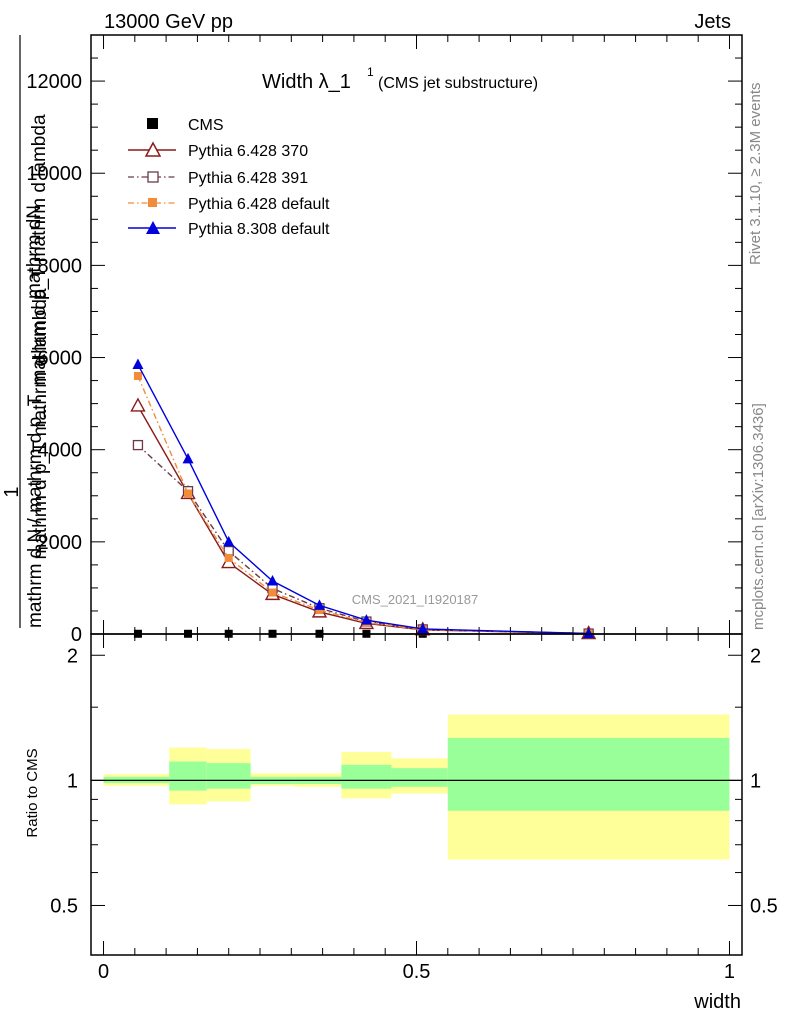 The height and width of the screenshot is (1024, 786). I want to click on chart-title: Width λ_1, so click(306, 82).